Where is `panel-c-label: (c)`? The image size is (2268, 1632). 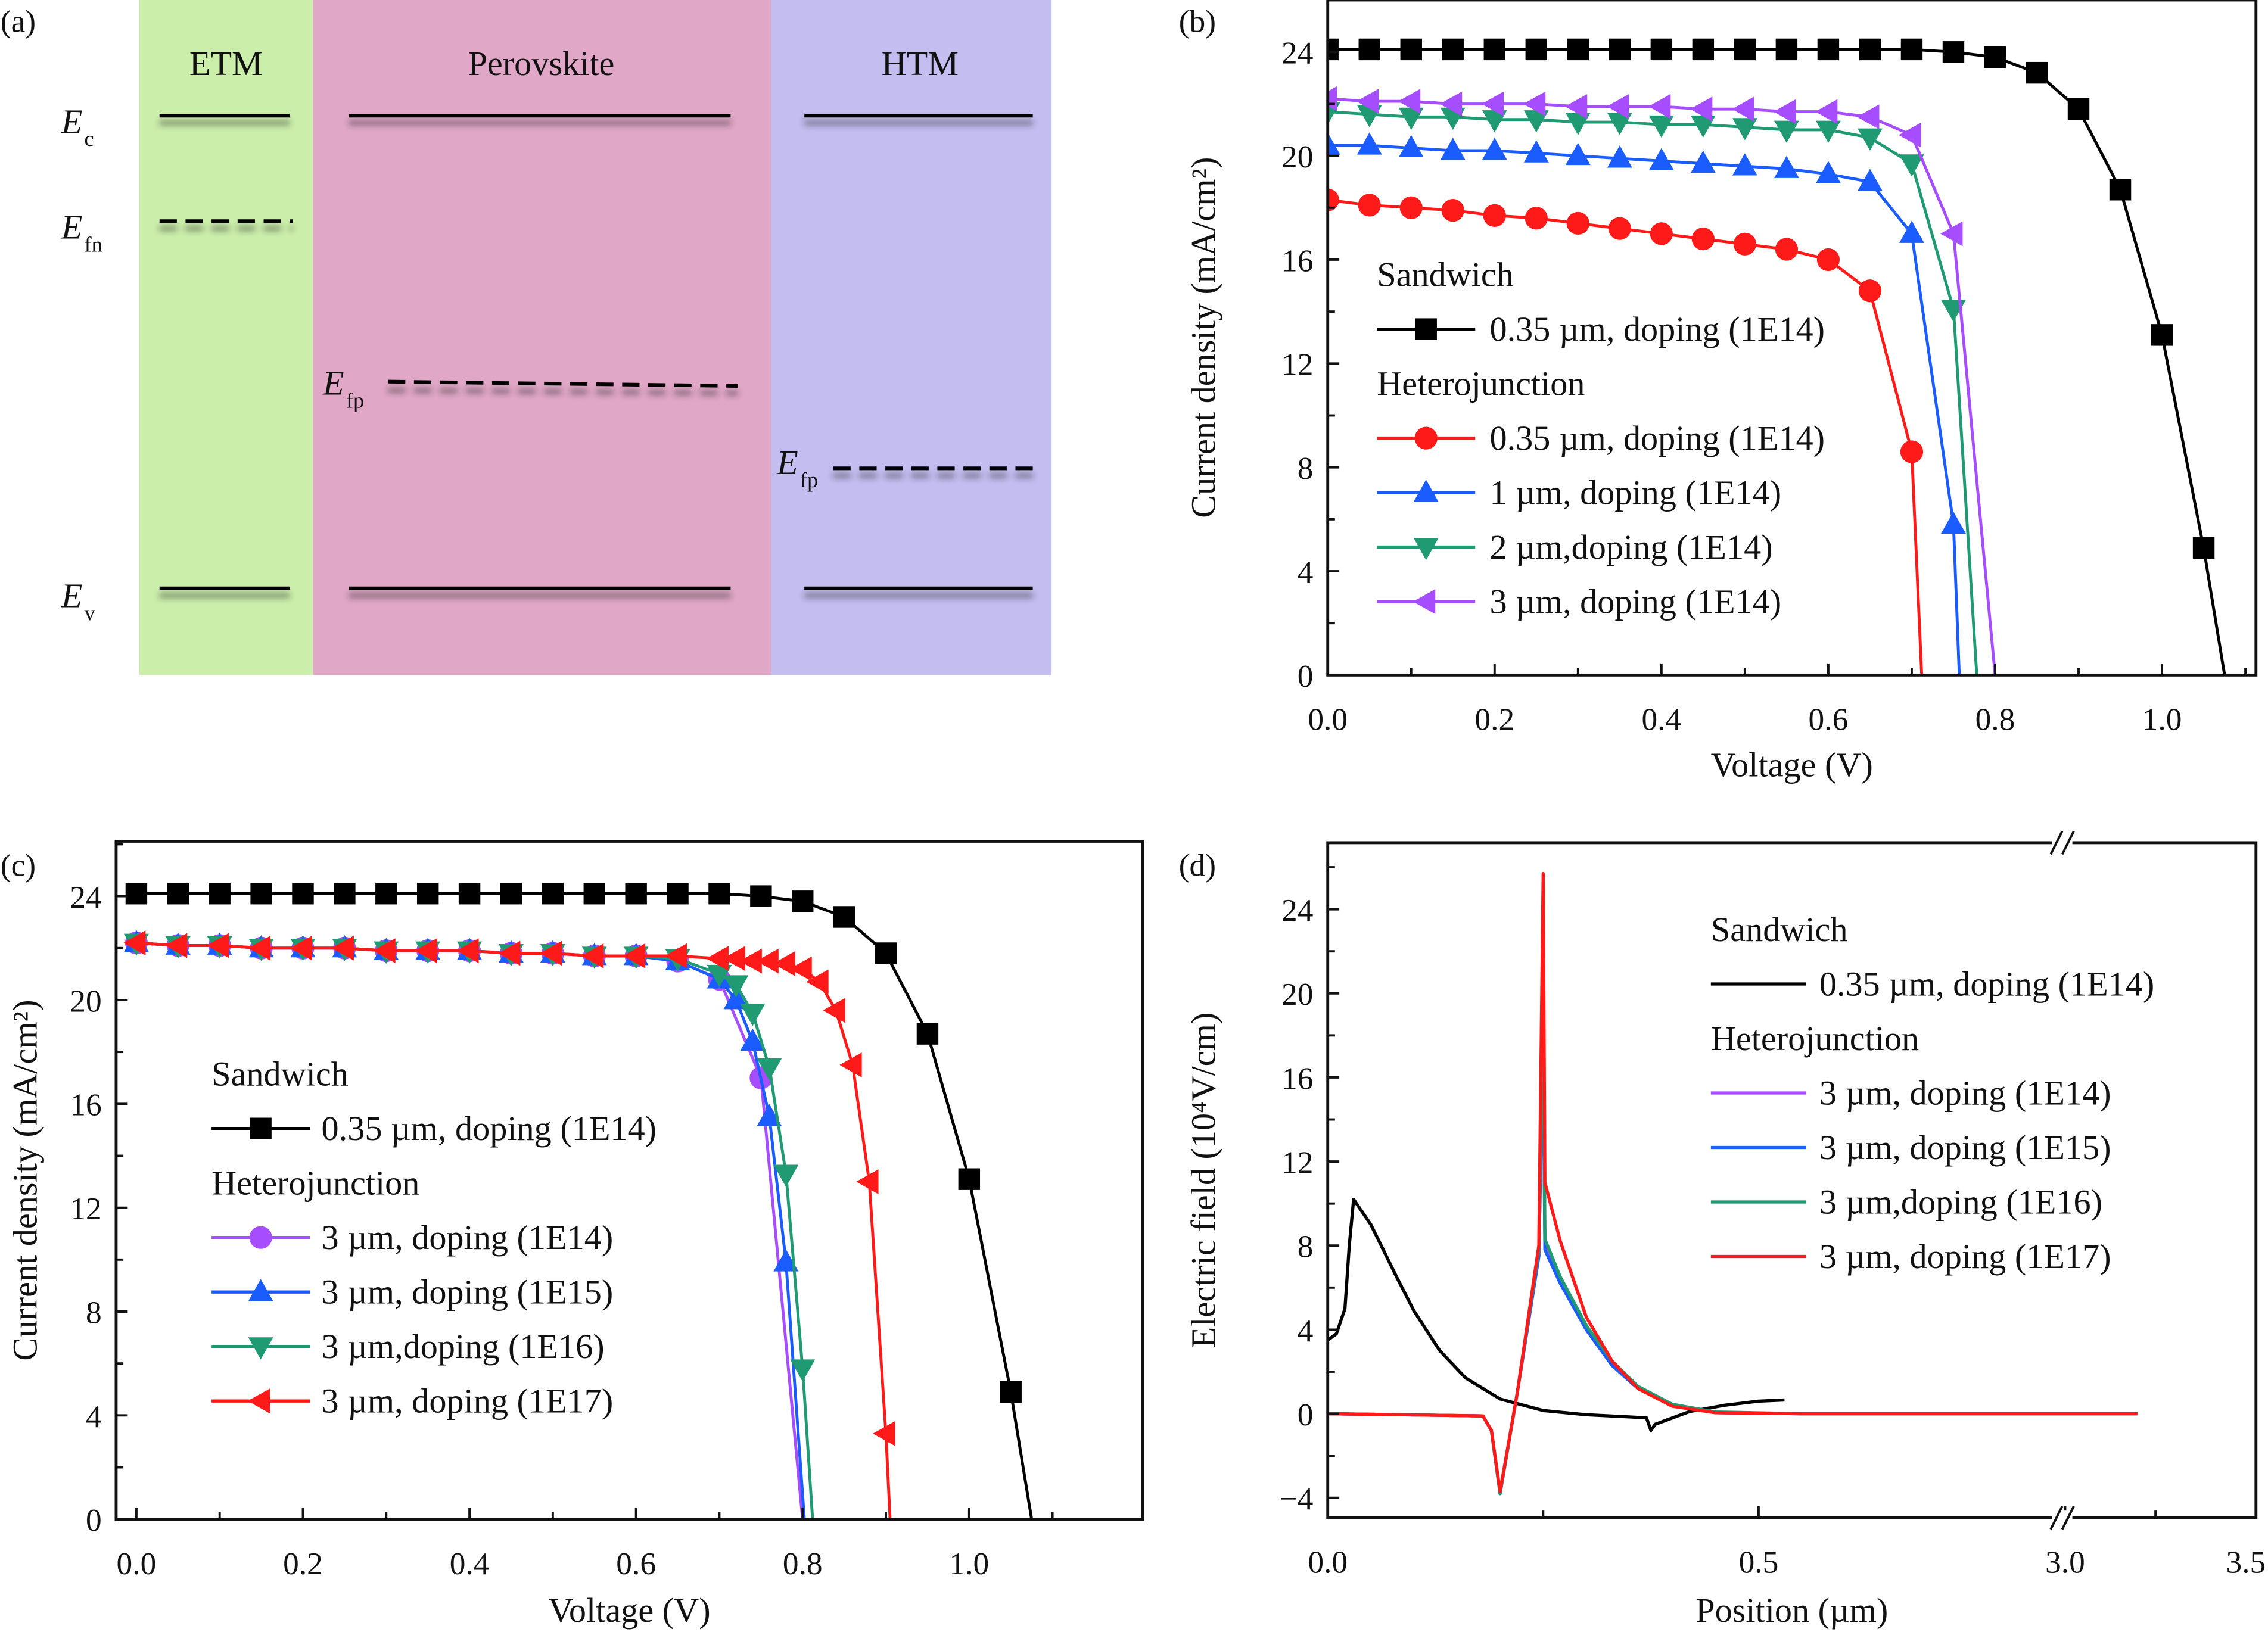 panel-c-label: (c) is located at coordinates (18, 865).